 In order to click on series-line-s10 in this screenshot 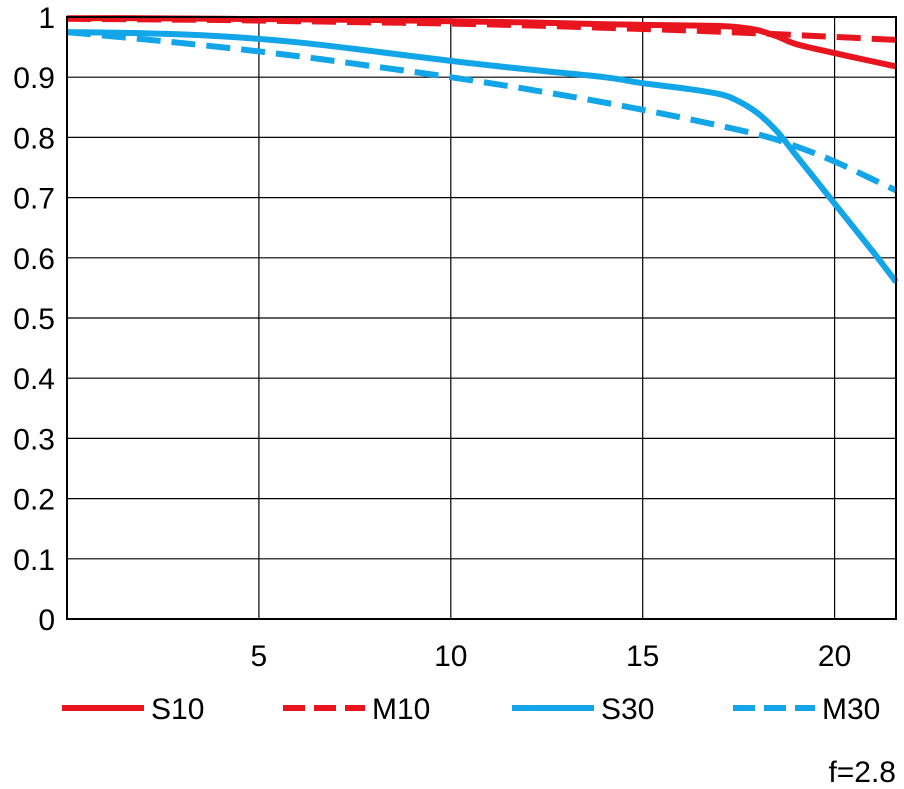, I will do `click(481, 42)`.